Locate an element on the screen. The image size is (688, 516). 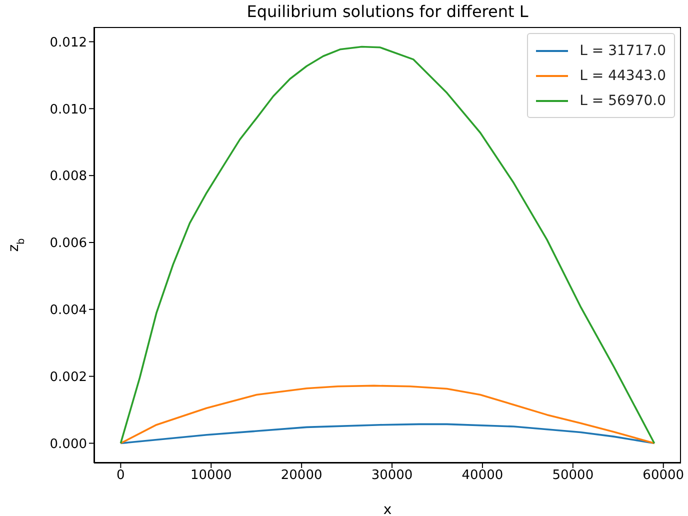
y-tick-label: 0.008 is located at coordinates (68, 176).